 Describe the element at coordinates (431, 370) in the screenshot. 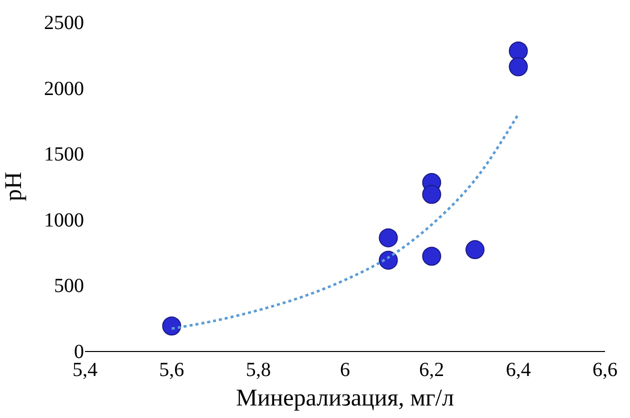

I see `x-tick-label: 6,2` at that location.